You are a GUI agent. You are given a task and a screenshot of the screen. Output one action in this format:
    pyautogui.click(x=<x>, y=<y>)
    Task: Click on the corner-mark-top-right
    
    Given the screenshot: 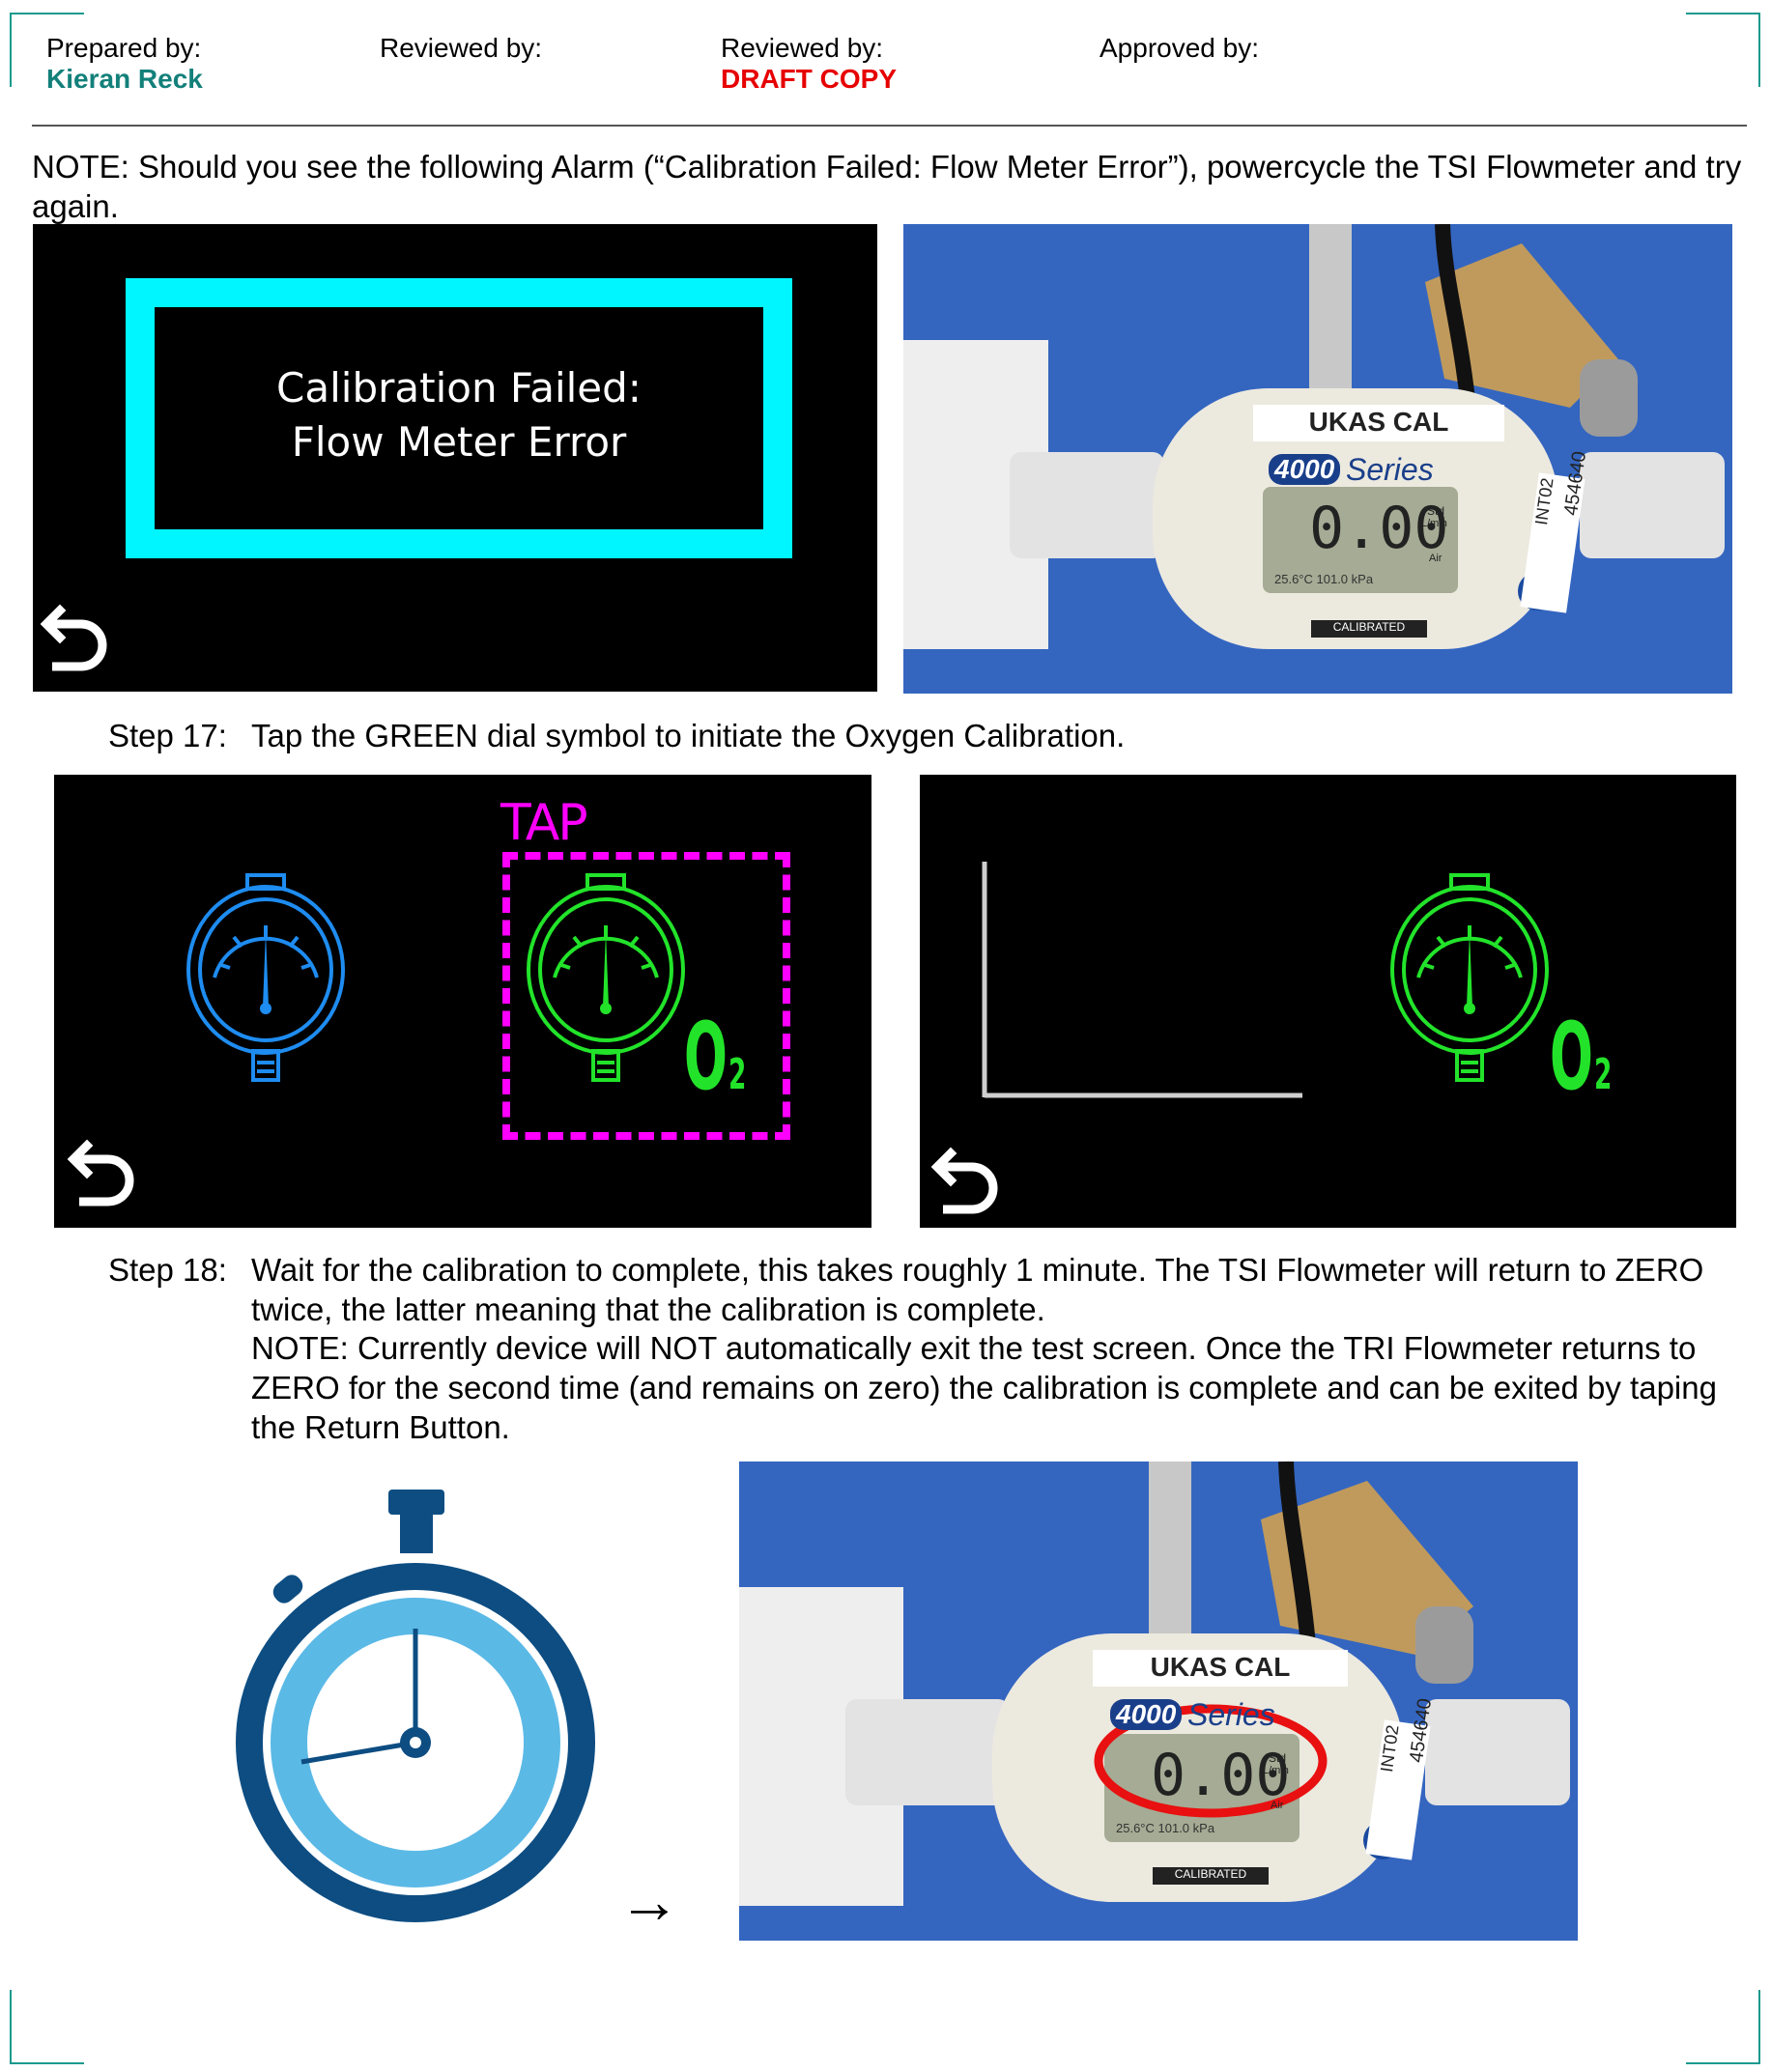 What is the action you would take?
    pyautogui.click(x=1723, y=50)
    